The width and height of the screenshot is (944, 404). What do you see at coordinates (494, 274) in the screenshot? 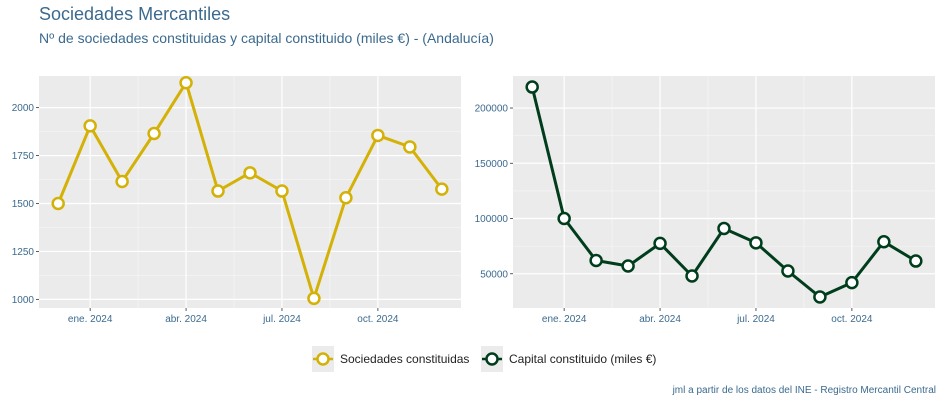
I see `y-tick-label: 50000` at bounding box center [494, 274].